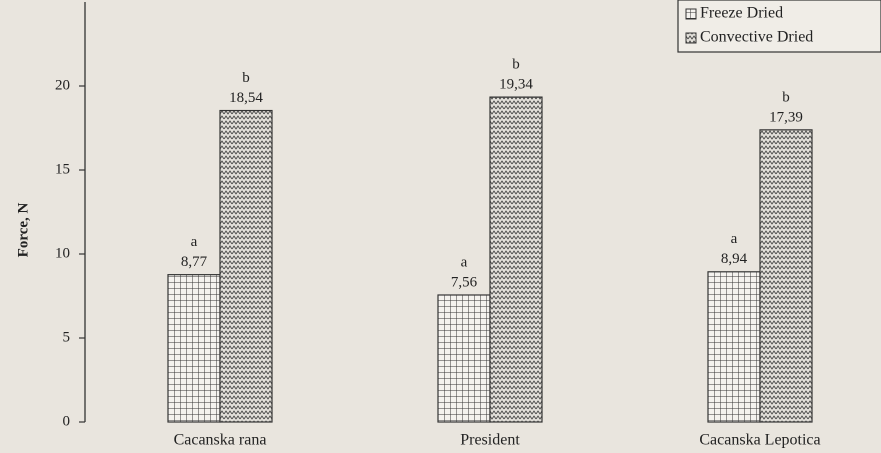 Image resolution: width=881 pixels, height=453 pixels. I want to click on y-tick-label: 20, so click(62, 85).